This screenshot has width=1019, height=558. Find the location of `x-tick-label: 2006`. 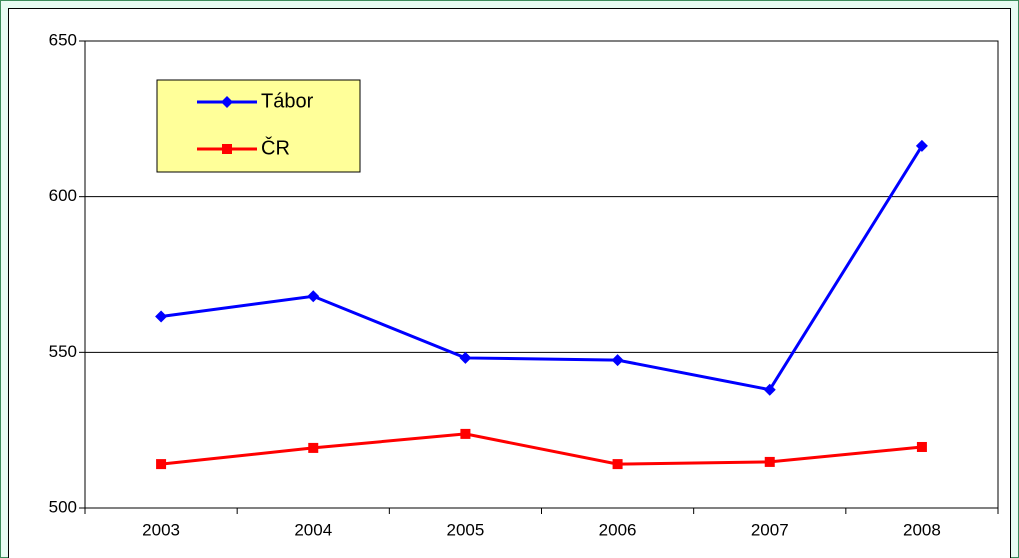

x-tick-label: 2006 is located at coordinates (618, 529).